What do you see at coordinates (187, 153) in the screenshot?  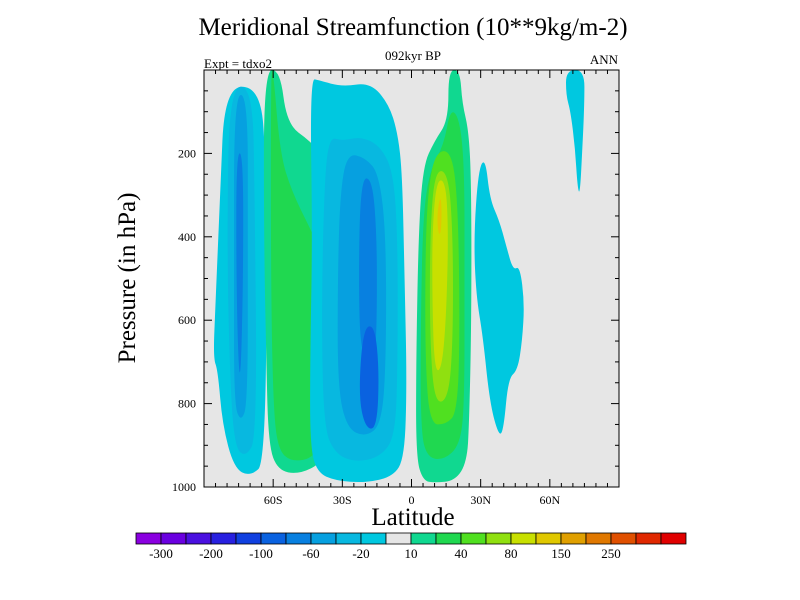 I see `y-tick-label: 200` at bounding box center [187, 153].